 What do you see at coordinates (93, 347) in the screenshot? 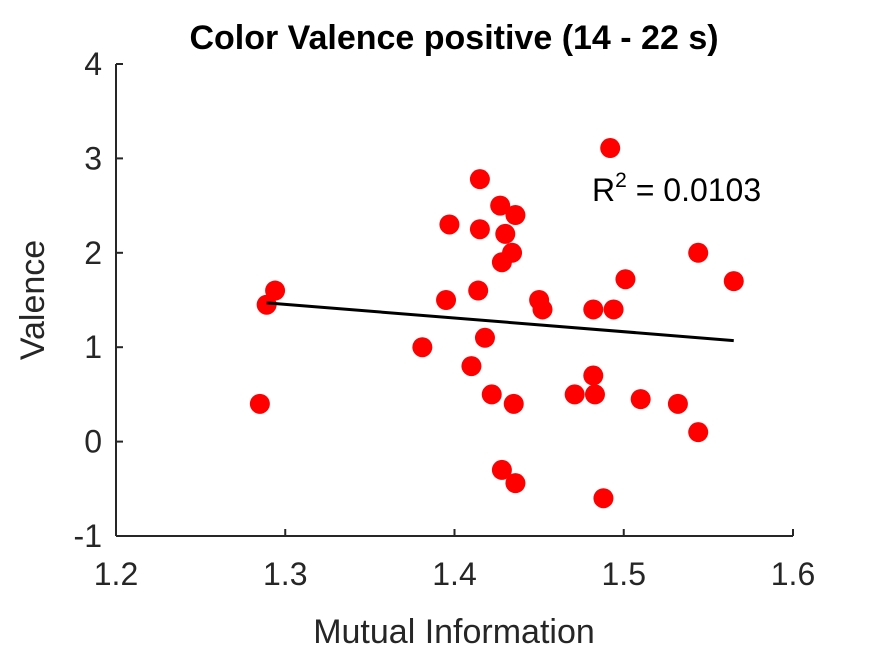
I see `y-tick-label: 1` at bounding box center [93, 347].